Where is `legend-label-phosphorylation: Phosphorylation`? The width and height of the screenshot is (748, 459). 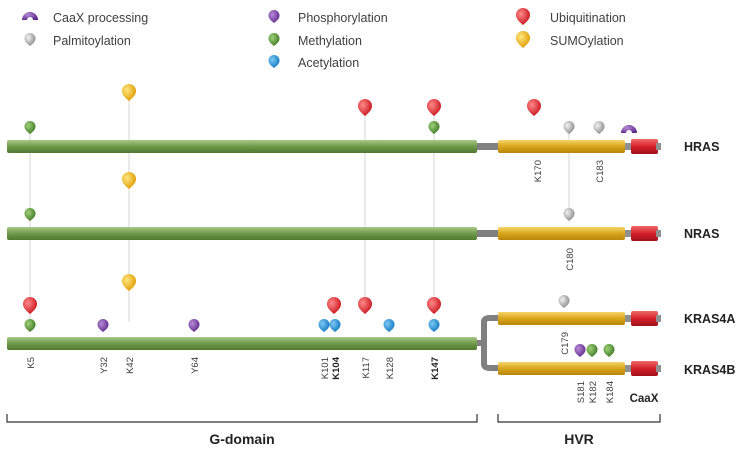 legend-label-phosphorylation: Phosphorylation is located at coordinates (343, 18).